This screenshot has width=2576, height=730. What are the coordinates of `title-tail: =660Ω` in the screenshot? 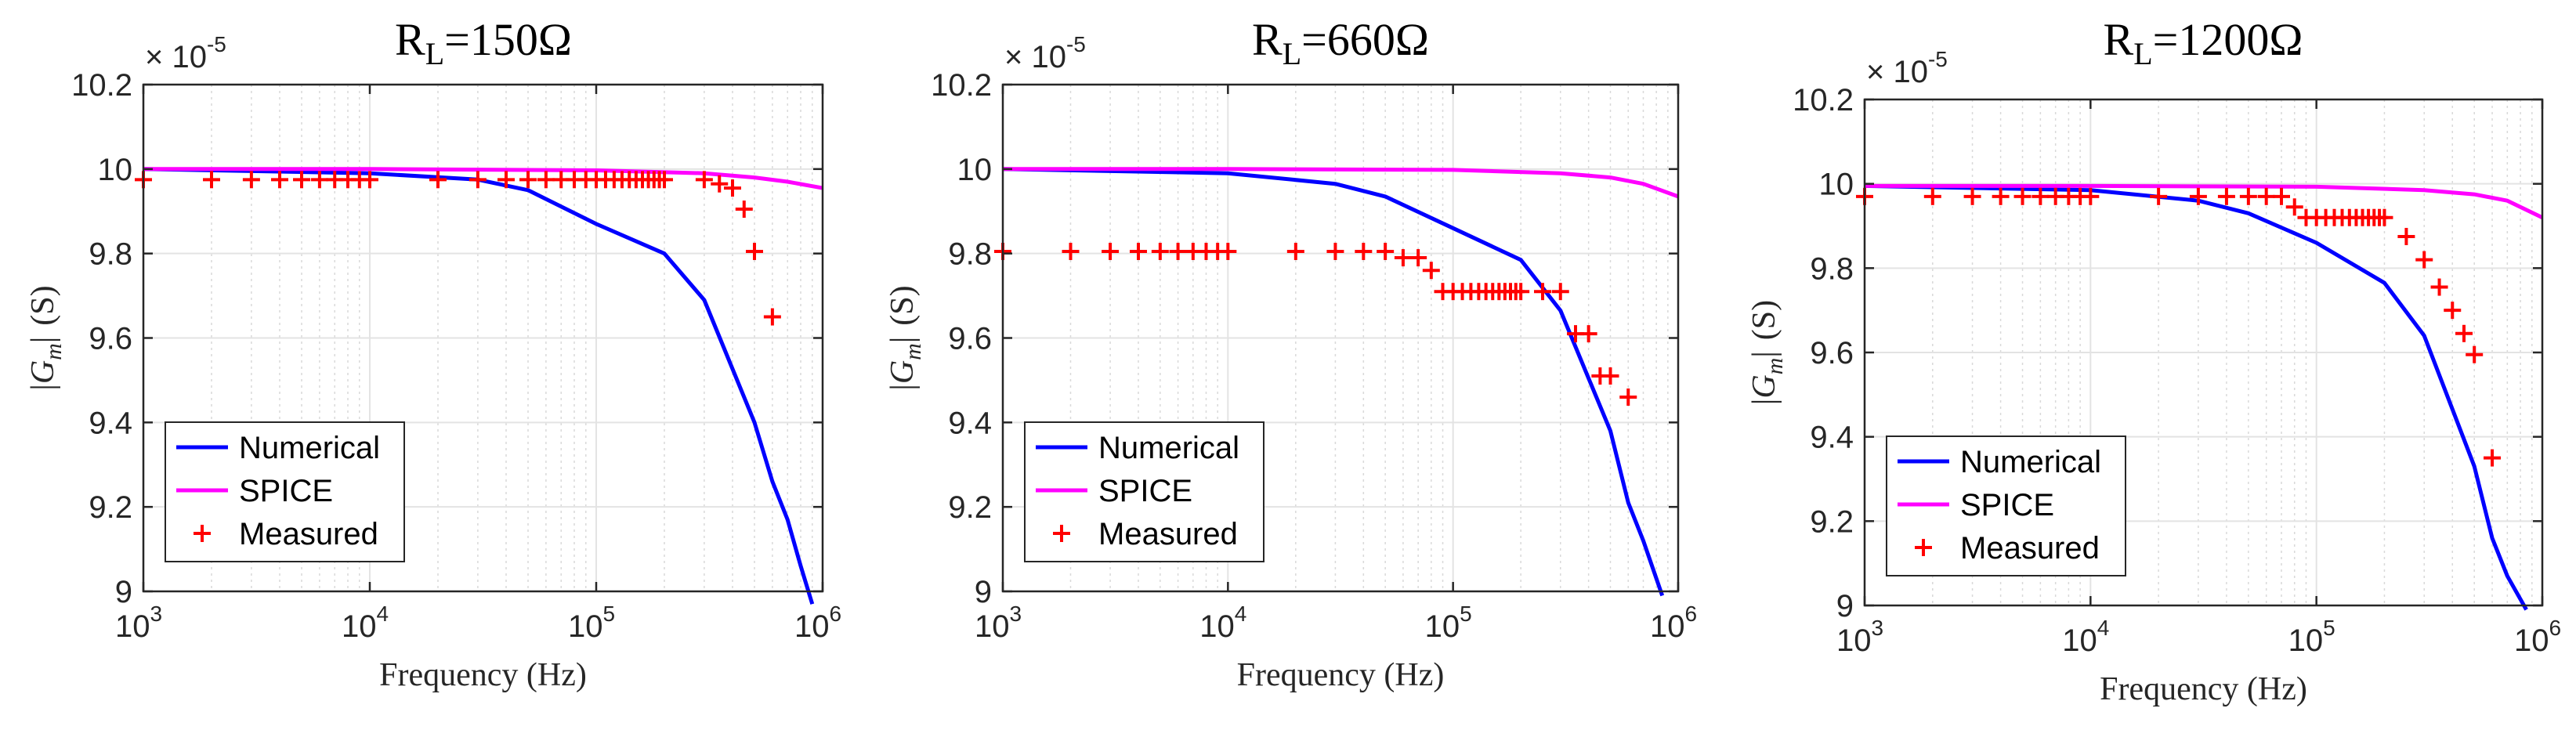 It's located at (1365, 39).